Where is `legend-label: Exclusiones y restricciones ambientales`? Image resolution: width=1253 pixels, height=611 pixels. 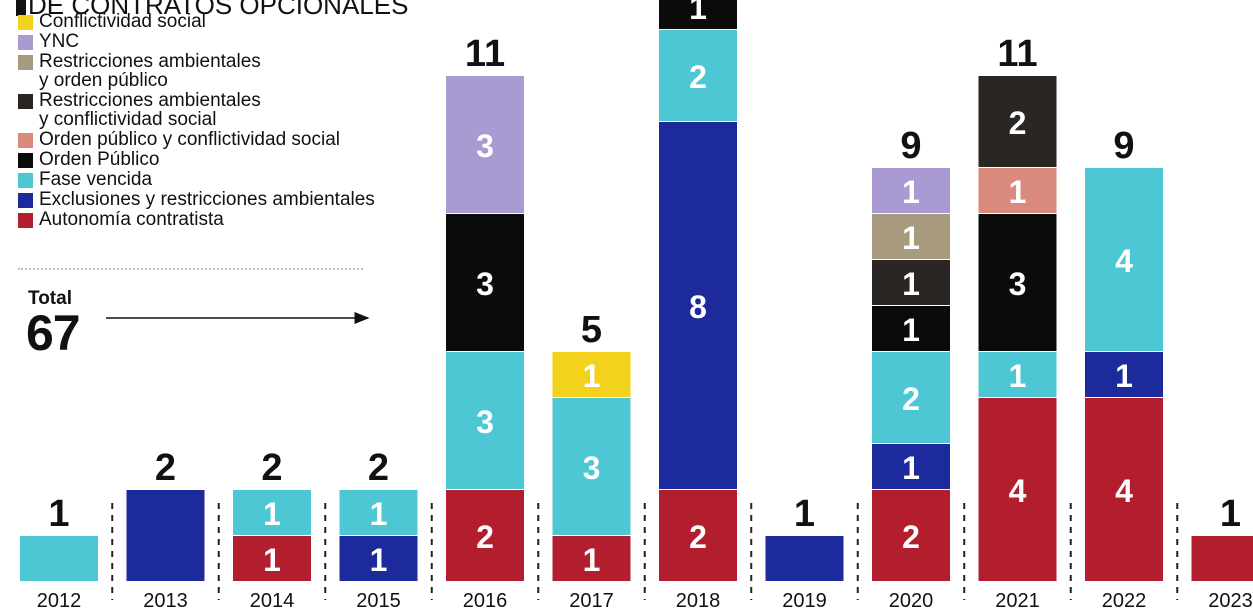
legend-label: Exclusiones y restricciones ambientales is located at coordinates (207, 199).